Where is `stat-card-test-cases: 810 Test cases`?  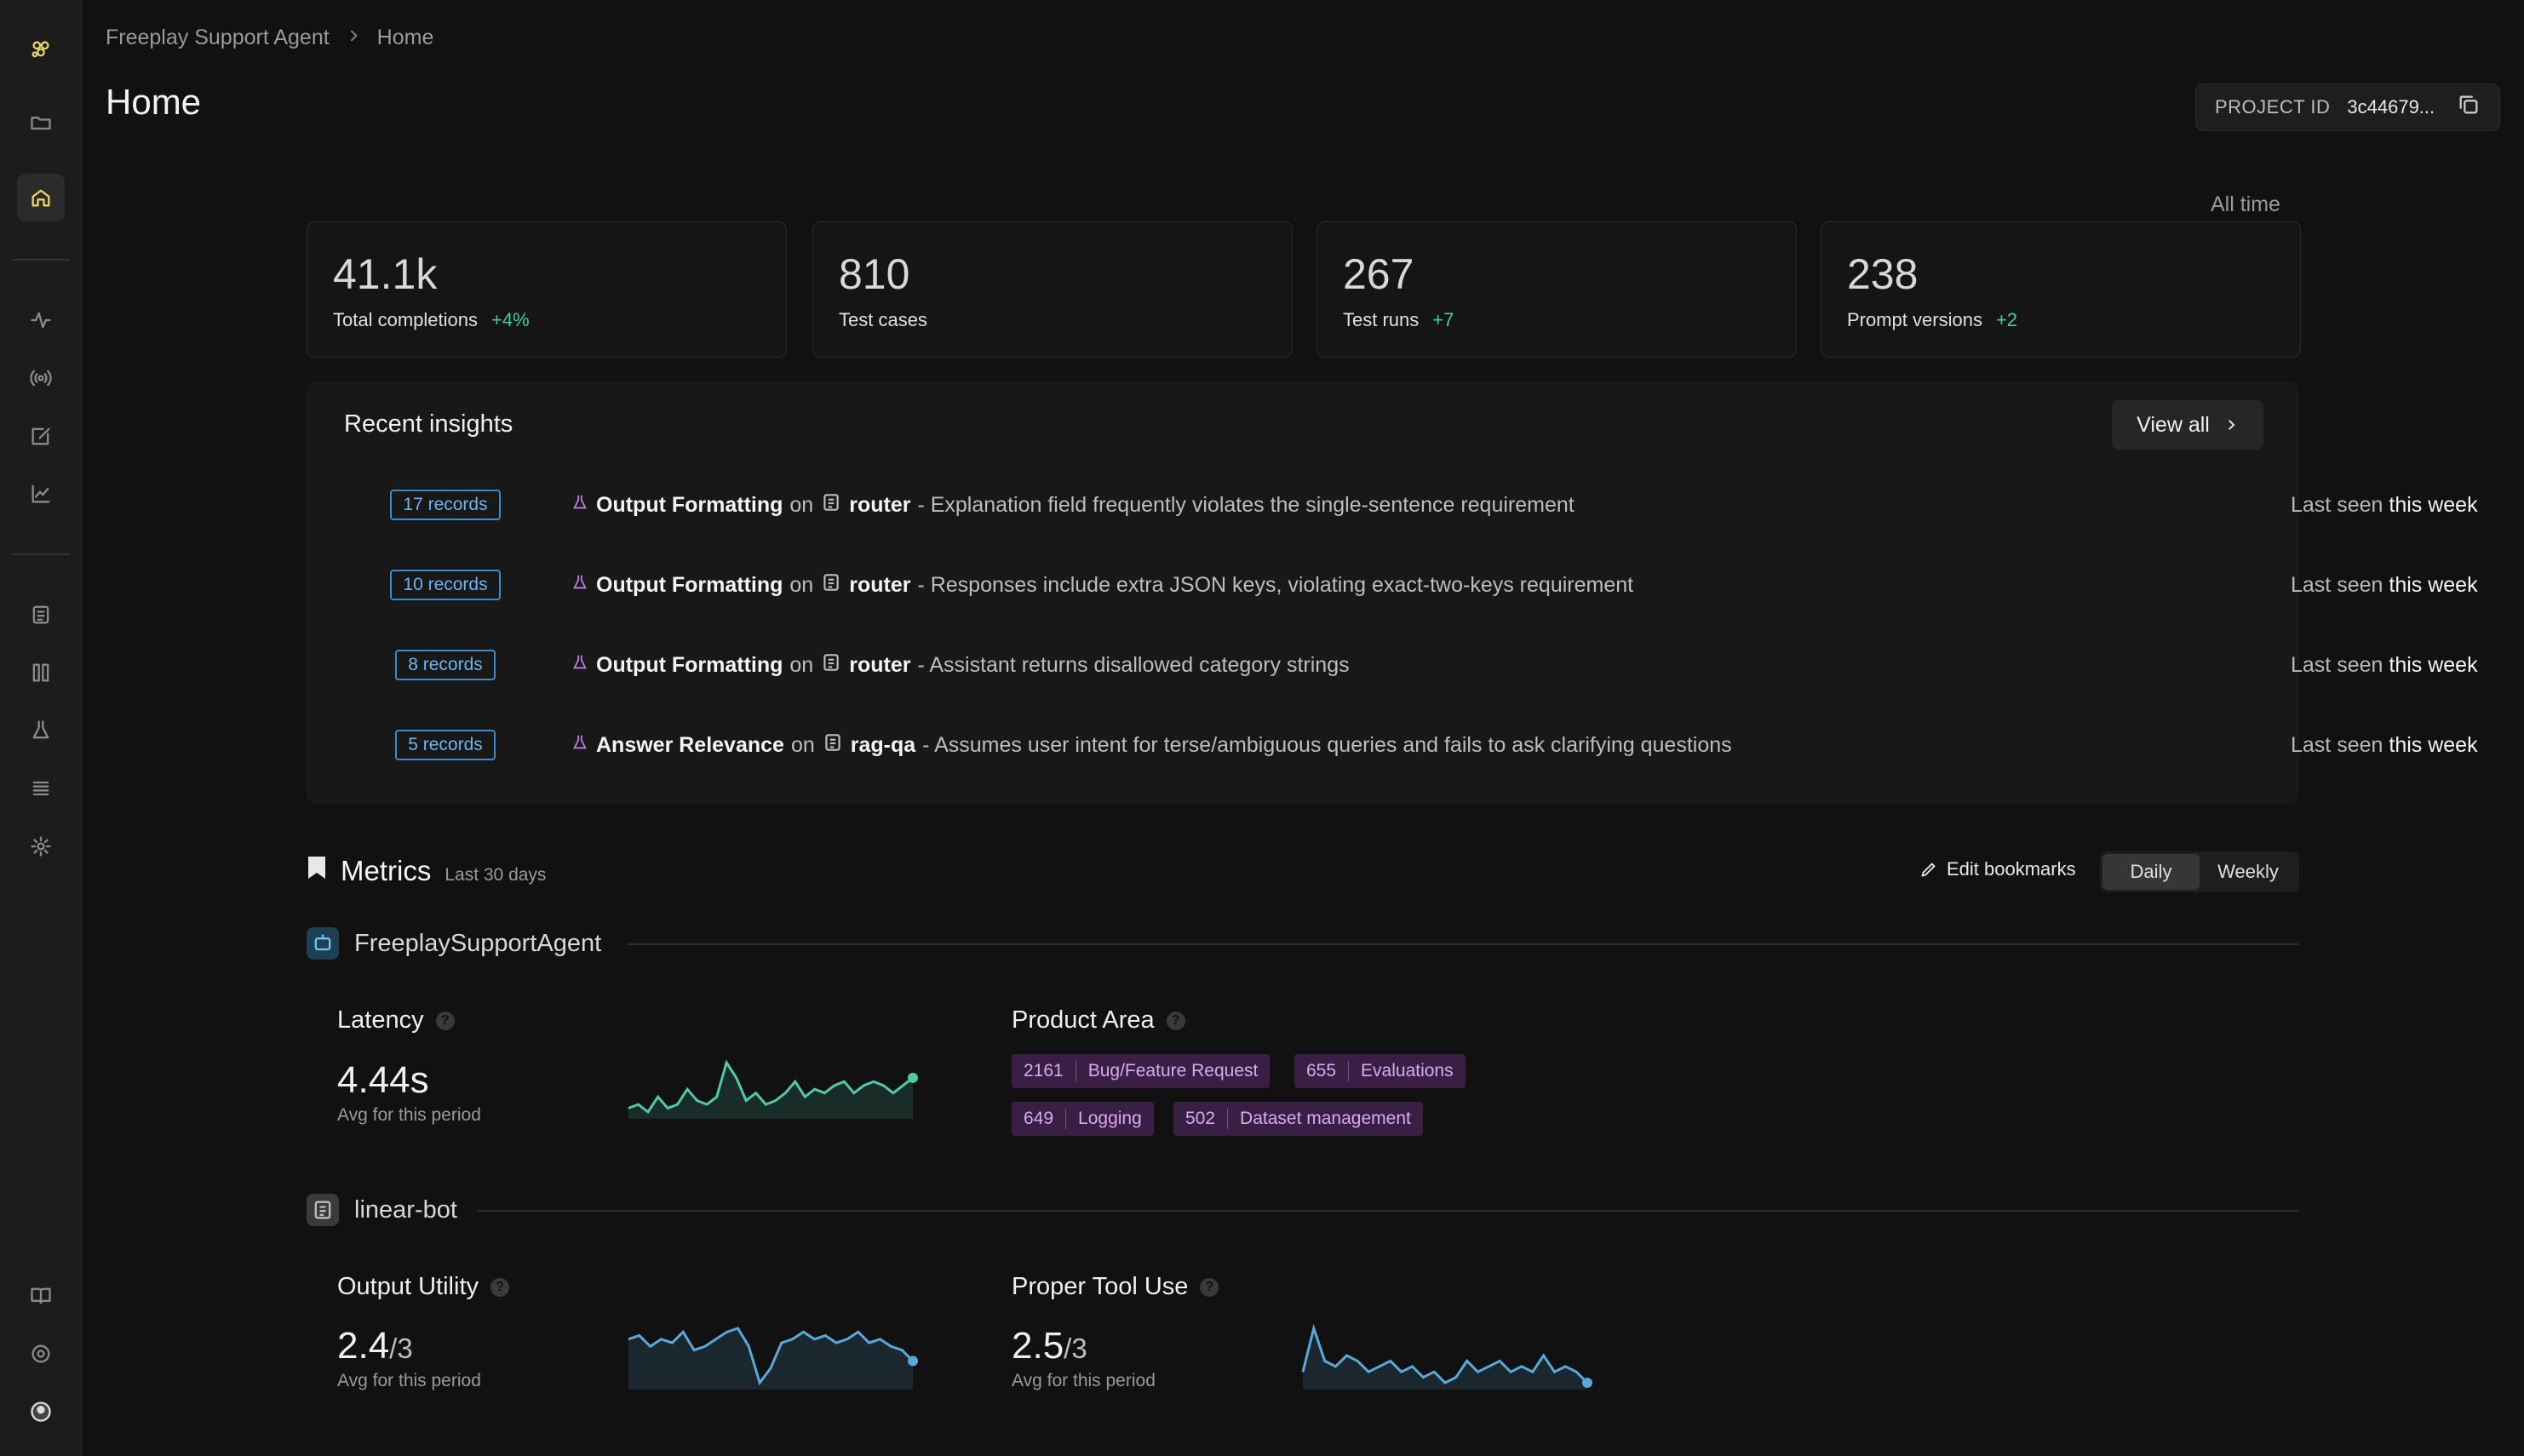 stat-card-test-cases: 810 Test cases is located at coordinates (1052, 289).